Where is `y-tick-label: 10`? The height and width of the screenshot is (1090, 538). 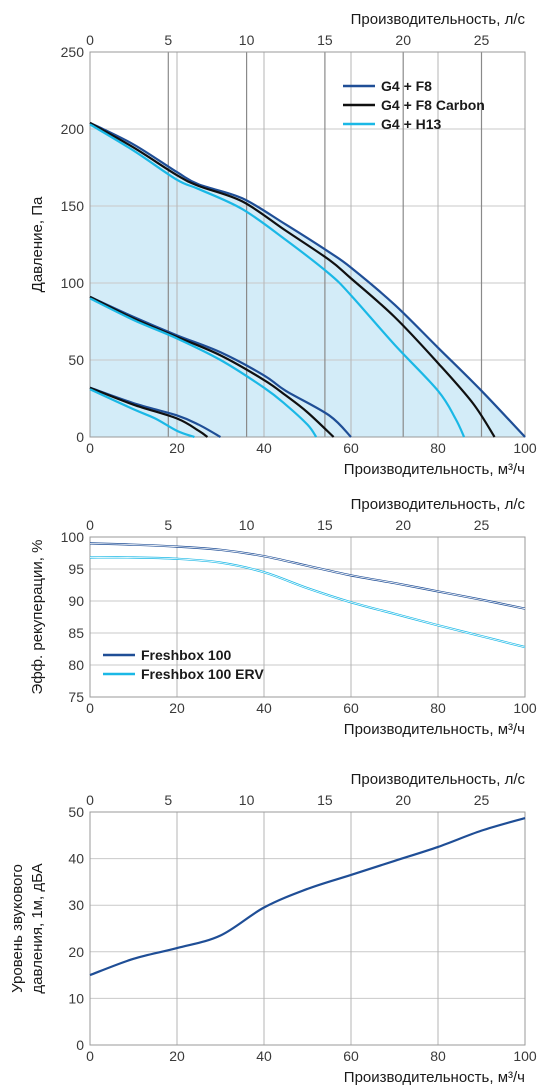 y-tick-label: 10 is located at coordinates (76, 998).